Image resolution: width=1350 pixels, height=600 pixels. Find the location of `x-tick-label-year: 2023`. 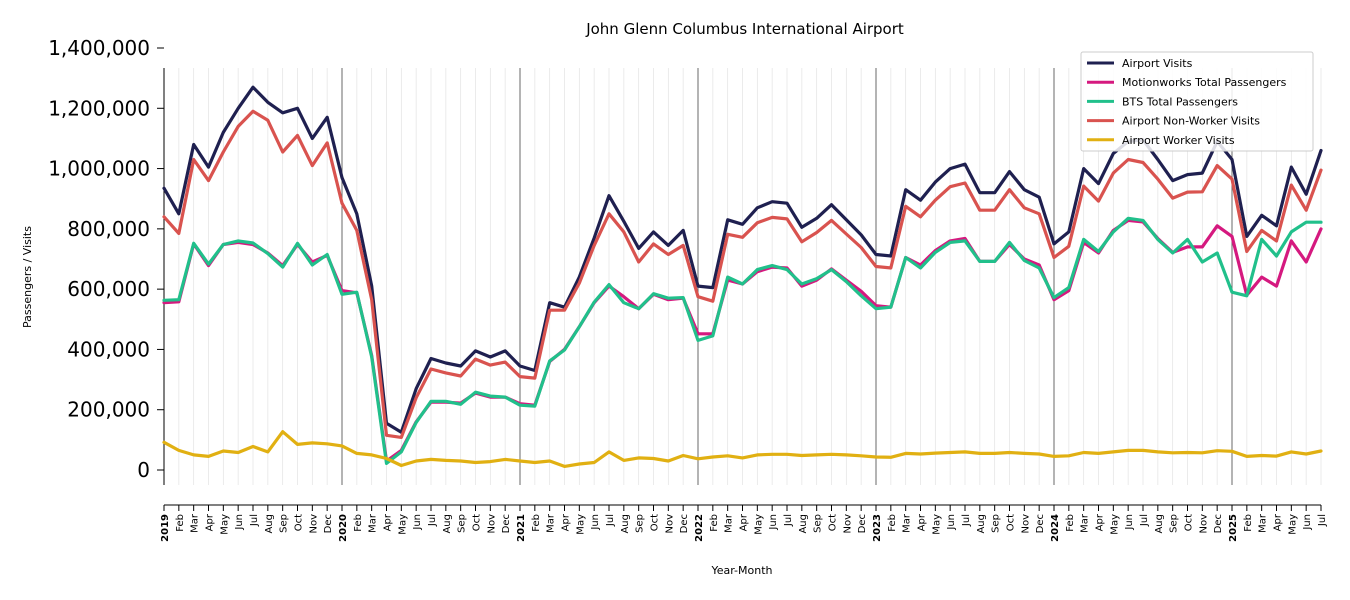

x-tick-label-year: 2023 is located at coordinates (877, 528).